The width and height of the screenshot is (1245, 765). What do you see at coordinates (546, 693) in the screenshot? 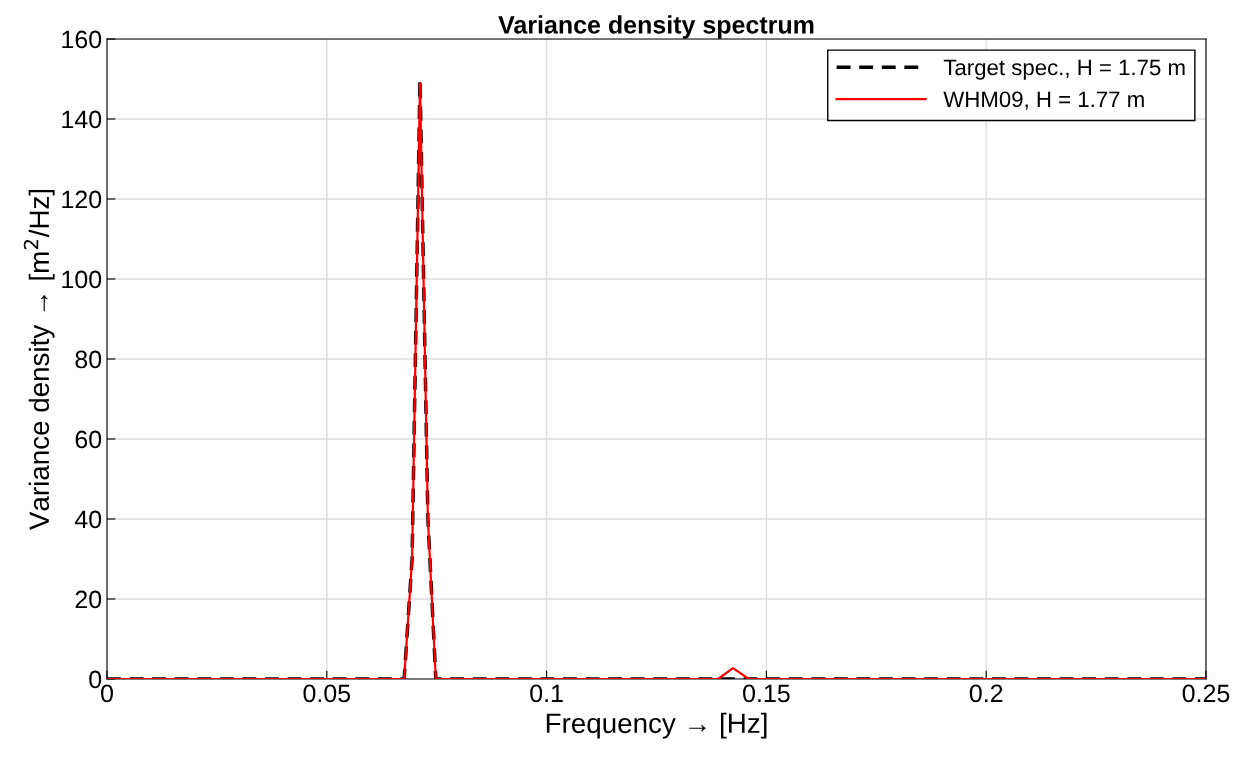
I see `x-tick-label: 0.1` at bounding box center [546, 693].